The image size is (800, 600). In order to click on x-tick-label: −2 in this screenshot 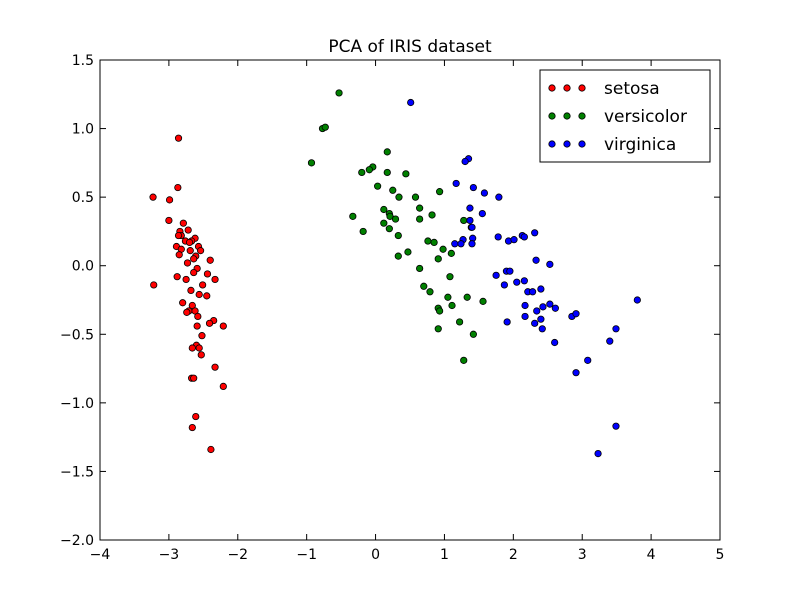, I will do `click(237, 555)`.